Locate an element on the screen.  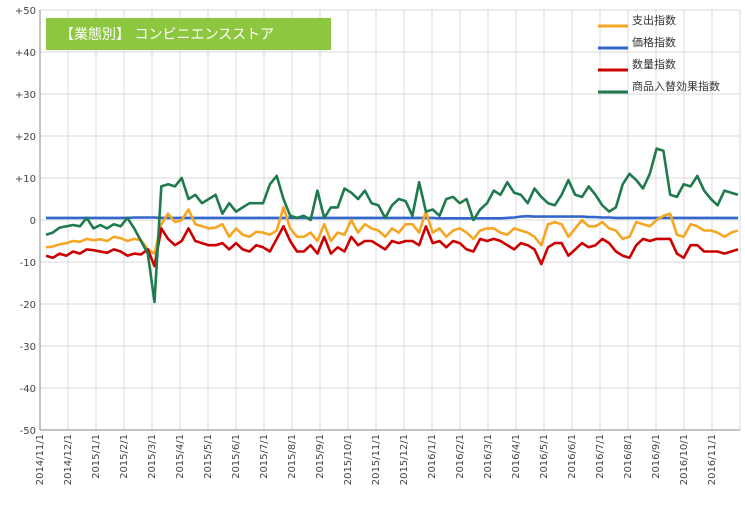
x-tick-label: 2016/1/1 is located at coordinates (432, 456).